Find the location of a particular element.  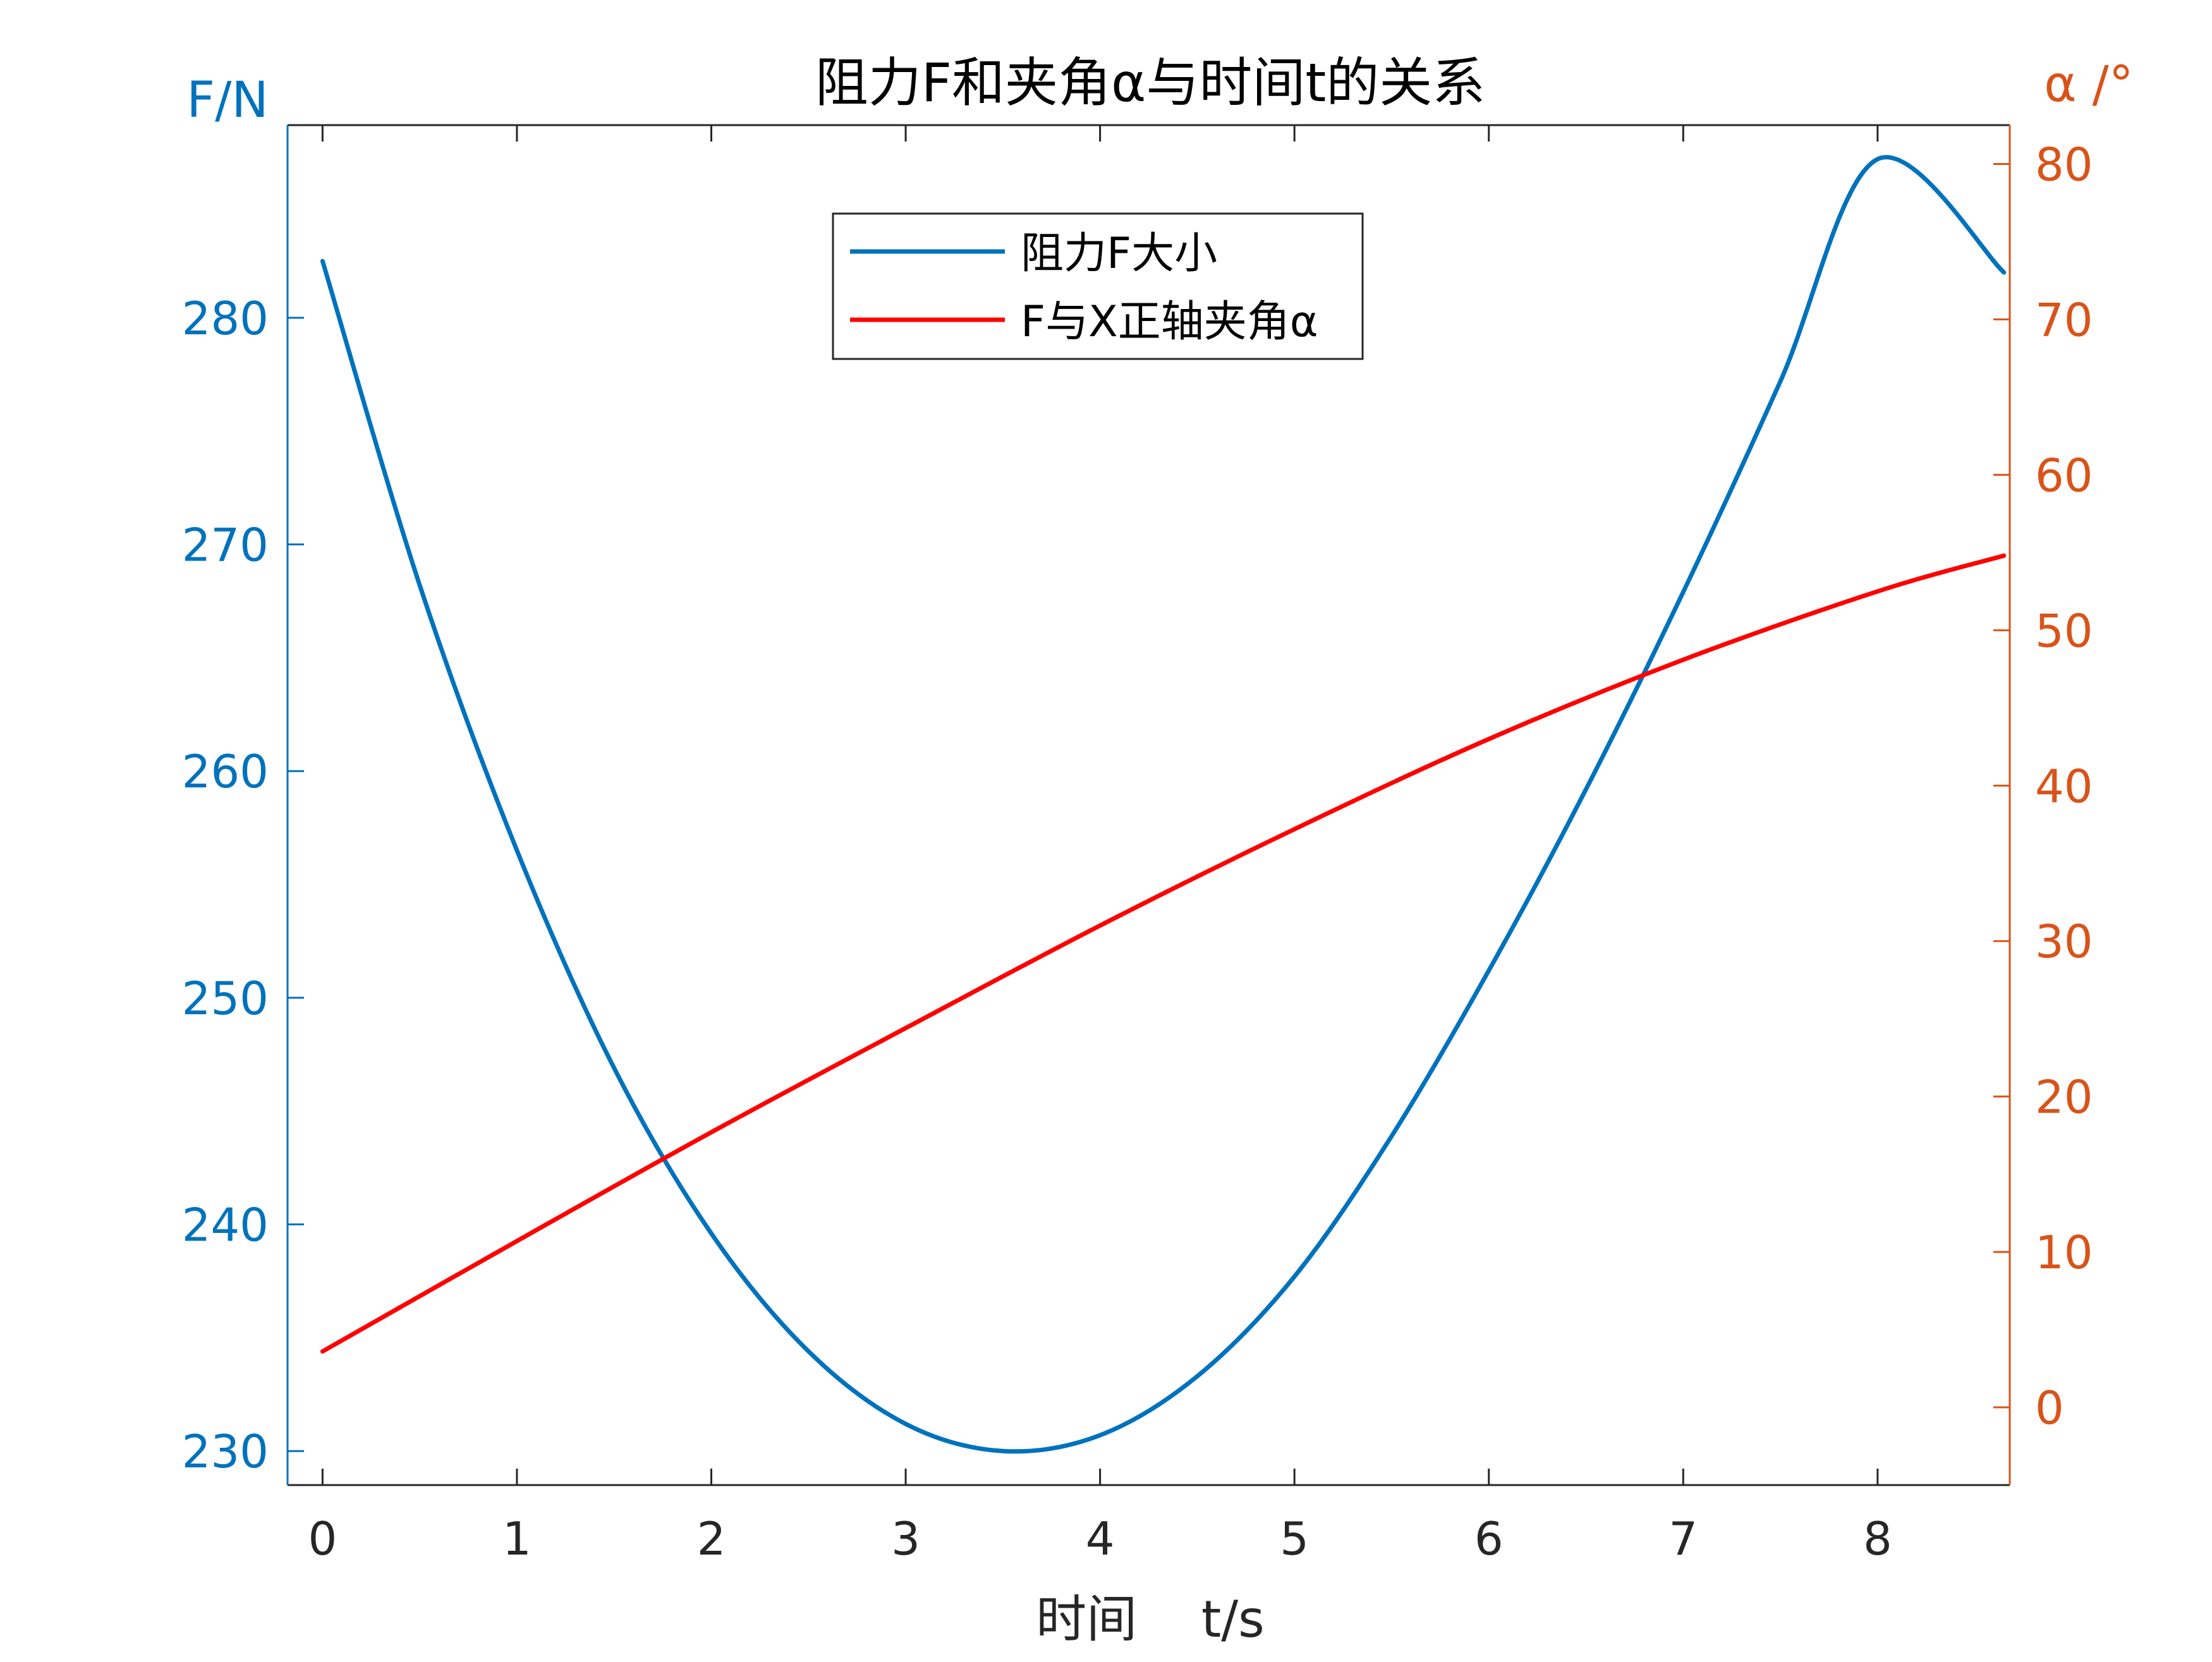

y-right-tick-label: 30 is located at coordinates (2064, 941).